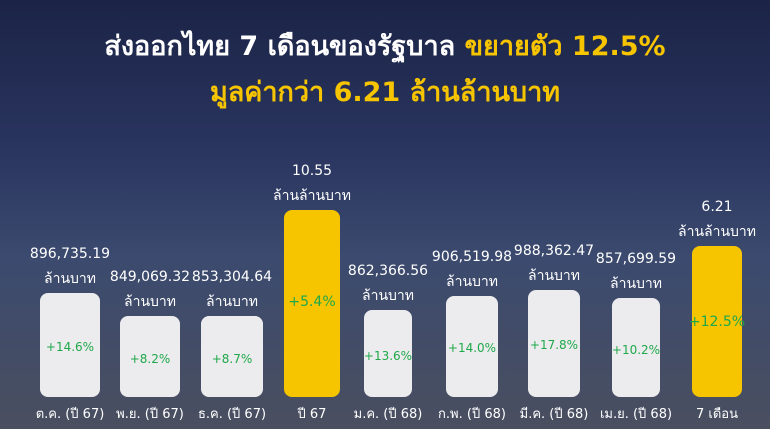 Image resolution: width=770 pixels, height=429 pixels. I want to click on category-label: มี.ค. (ปี 68), so click(554, 414).